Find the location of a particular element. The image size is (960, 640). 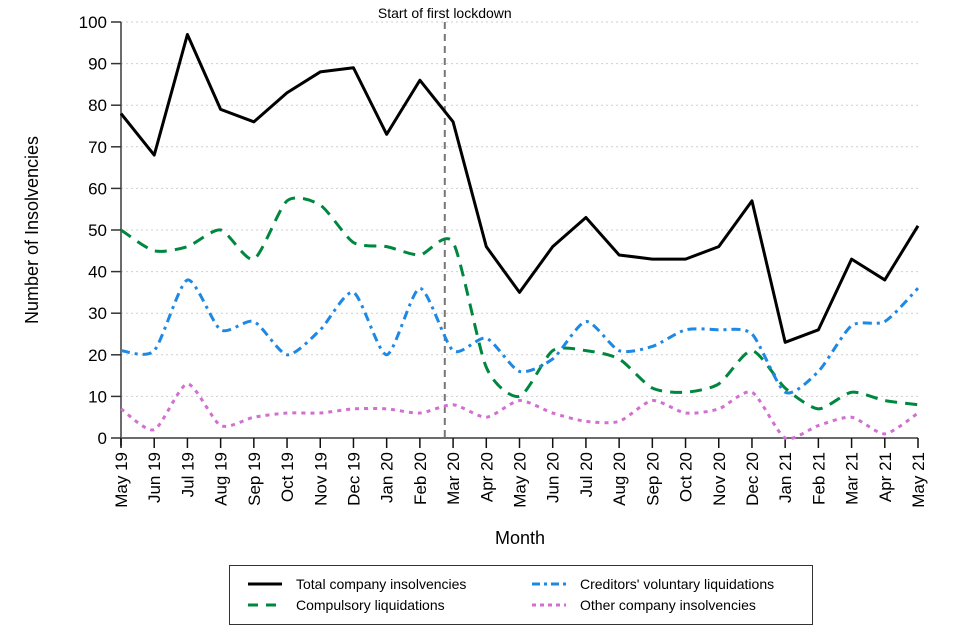

y-axis-ticks: 0 10 20 30 40 50 60 70 80 90 100 is located at coordinates (100, 230).